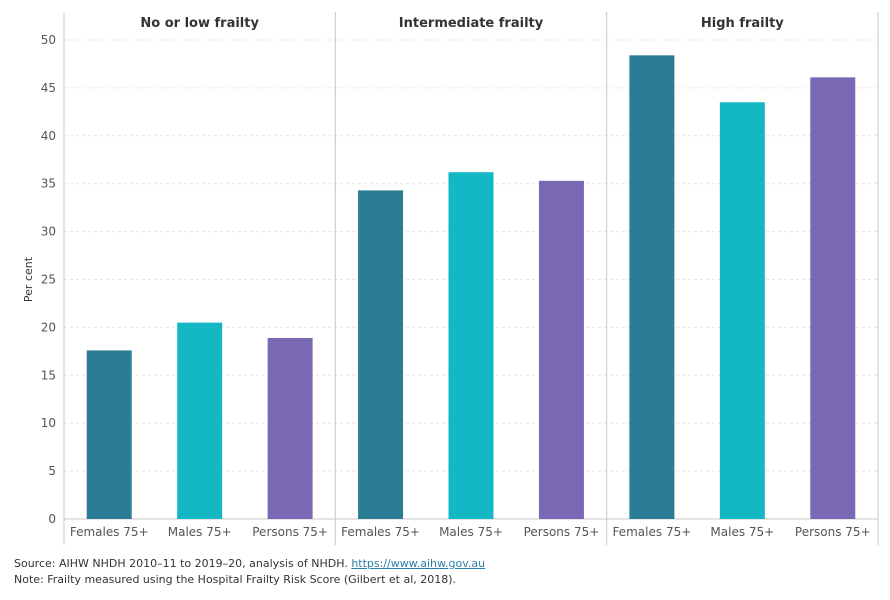 The height and width of the screenshot is (600, 890). I want to click on y-axis-label: Per cent, so click(28, 279).